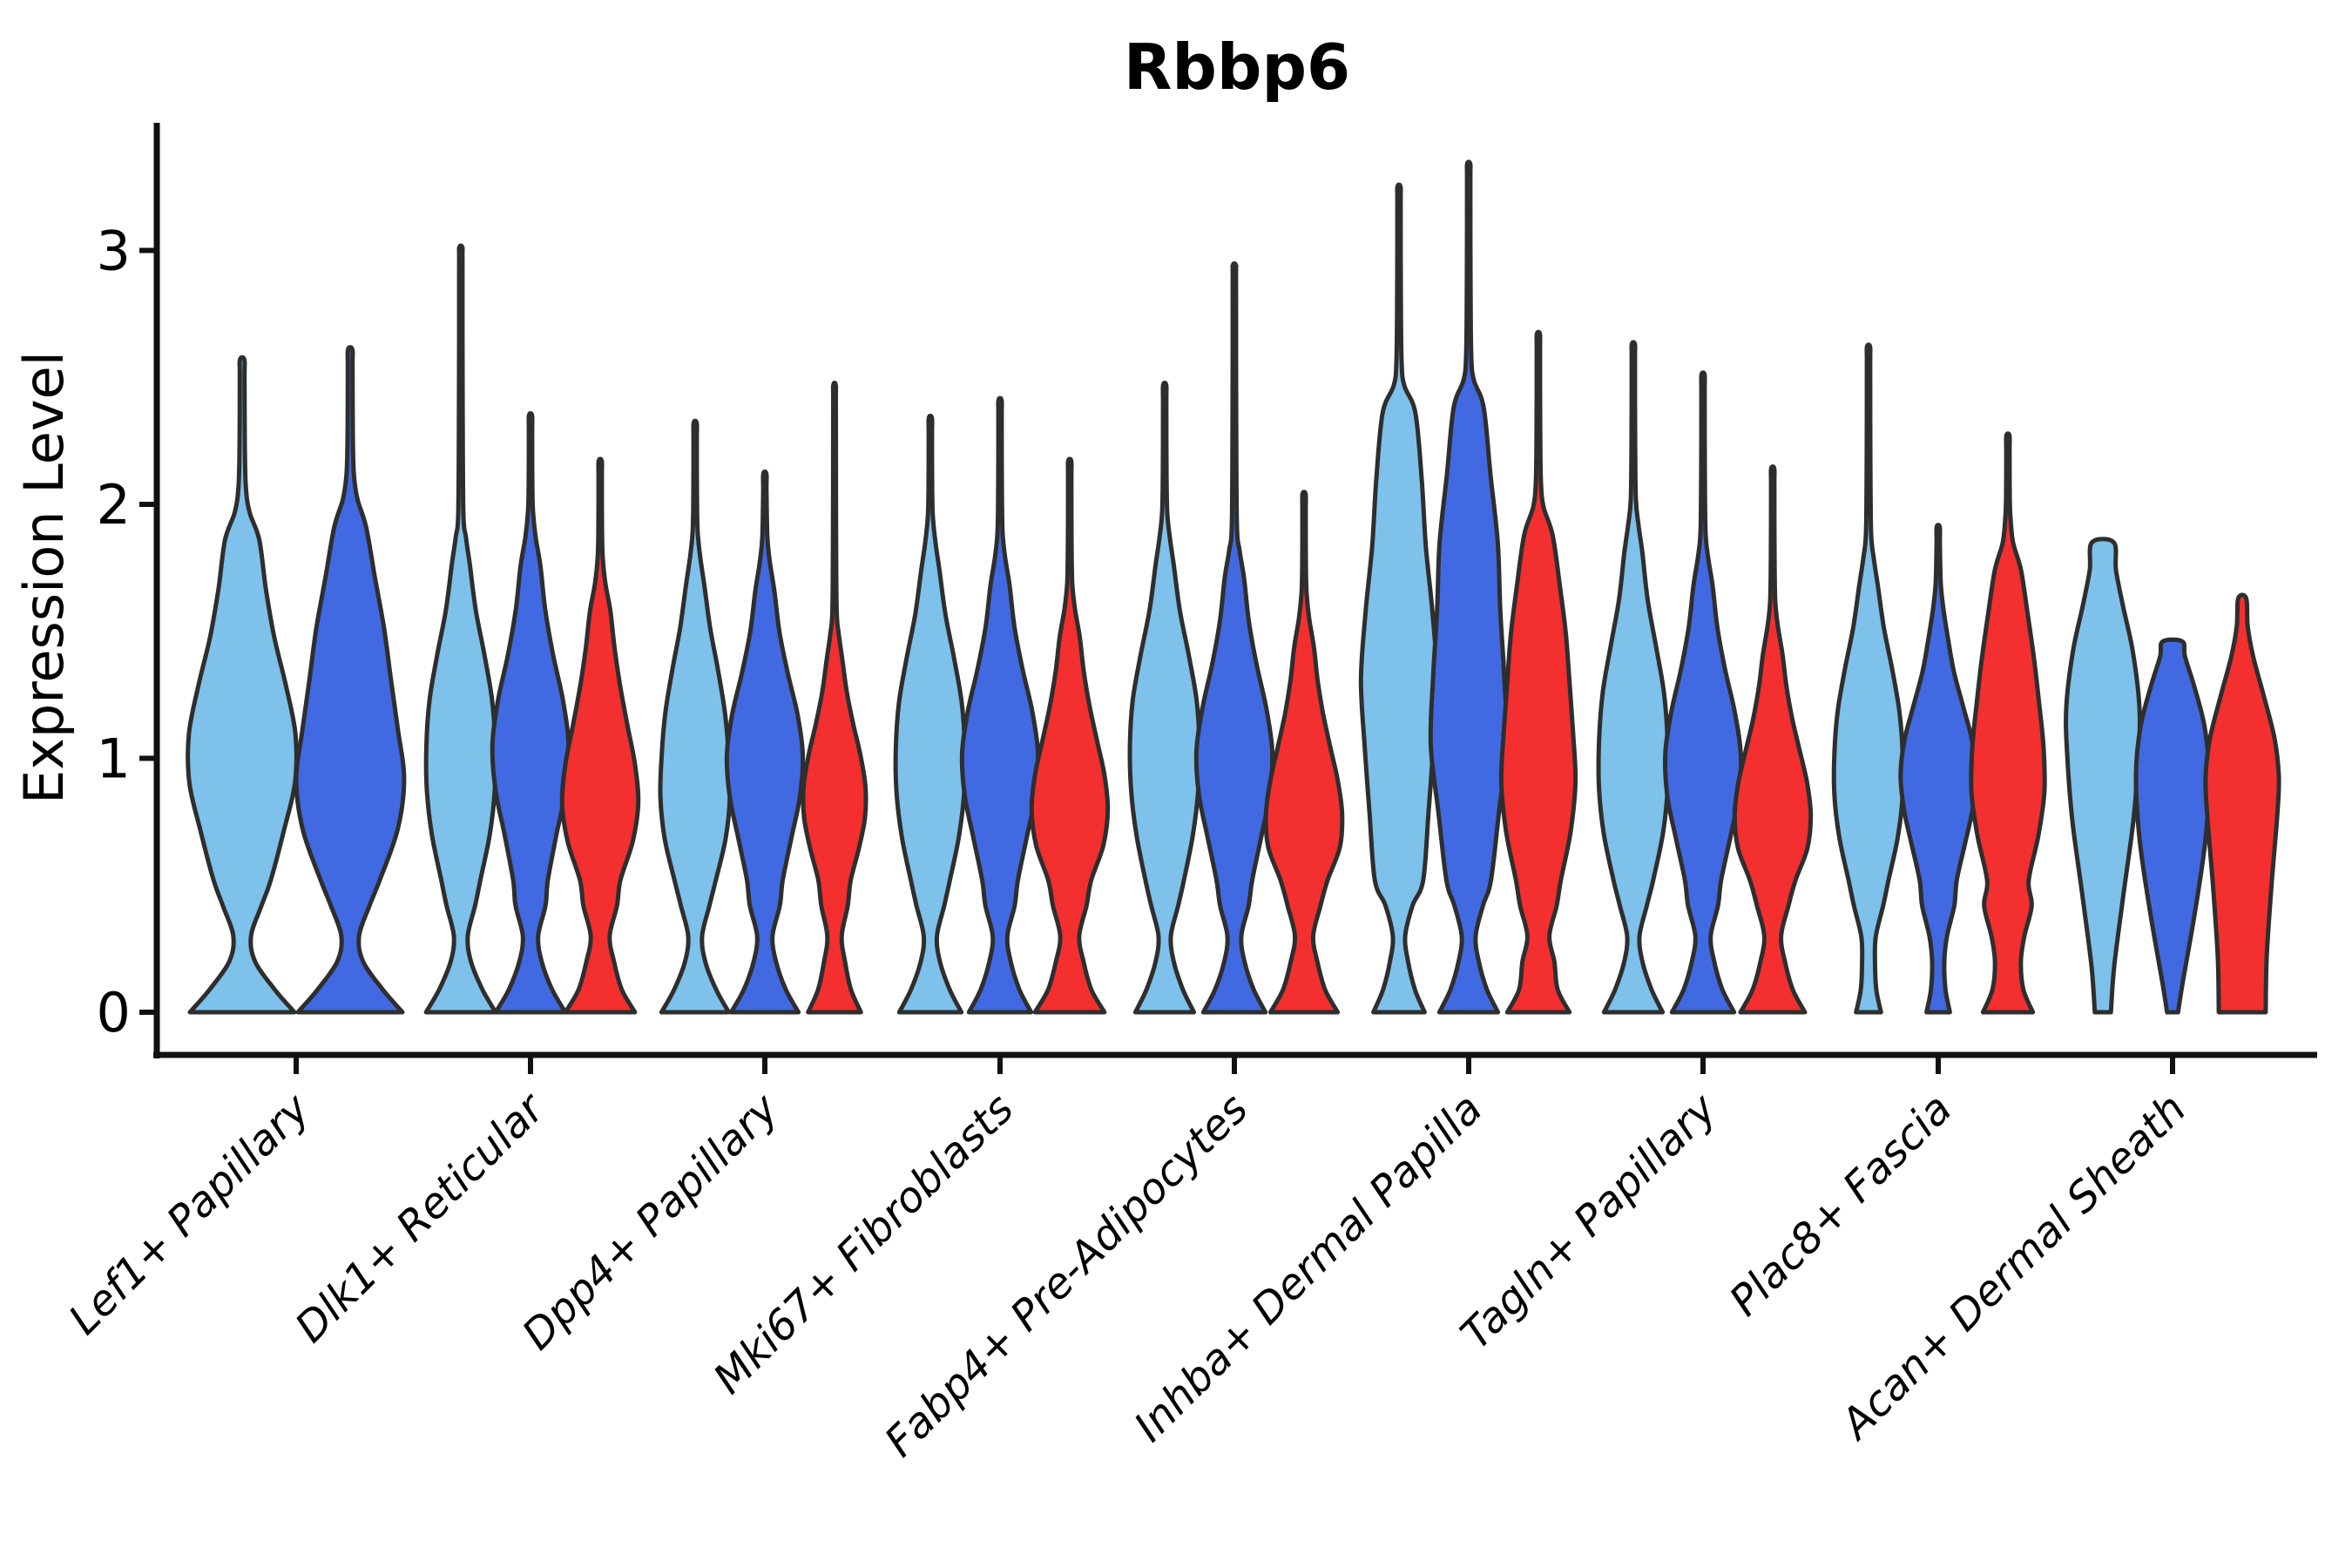  Describe the element at coordinates (460, 629) in the screenshot. I see `violin-1-light-blue` at that location.